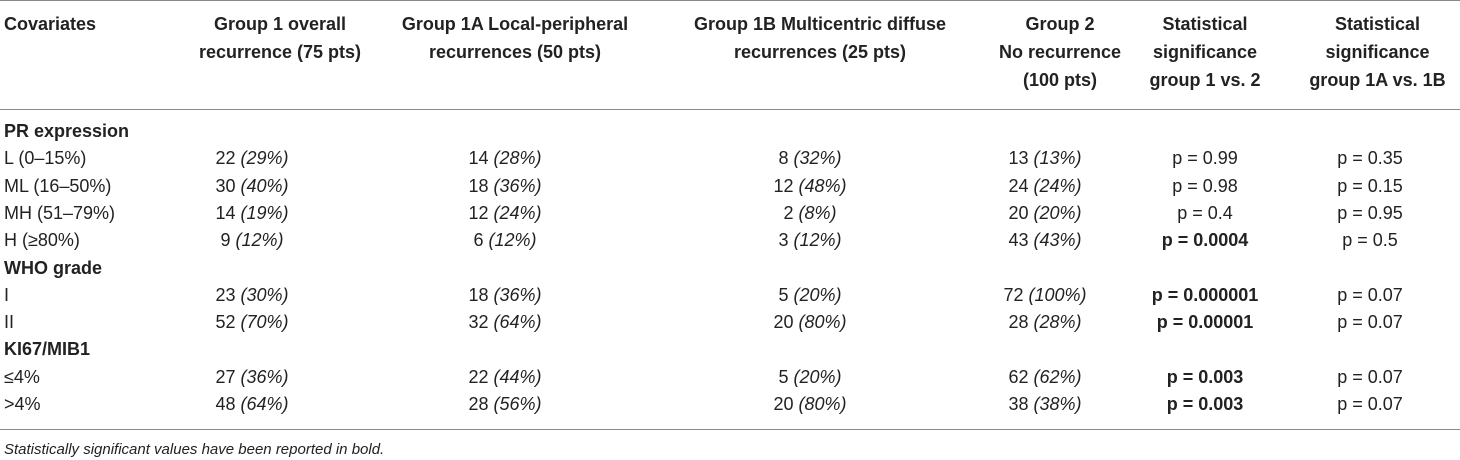 The image size is (1460, 460). What do you see at coordinates (1018, 240) in the screenshot?
I see `count: 43` at bounding box center [1018, 240].